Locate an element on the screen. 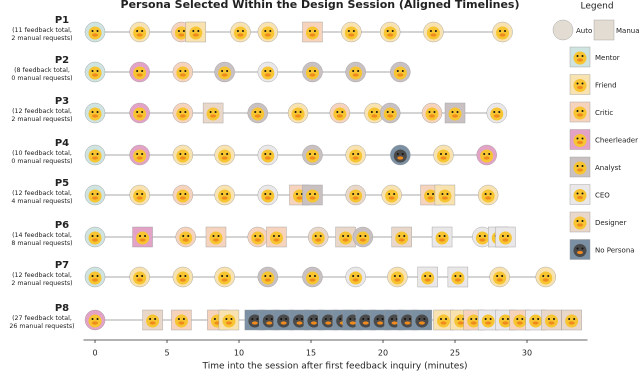 The height and width of the screenshot is (373, 640). x-tick-label: 15 is located at coordinates (311, 353).